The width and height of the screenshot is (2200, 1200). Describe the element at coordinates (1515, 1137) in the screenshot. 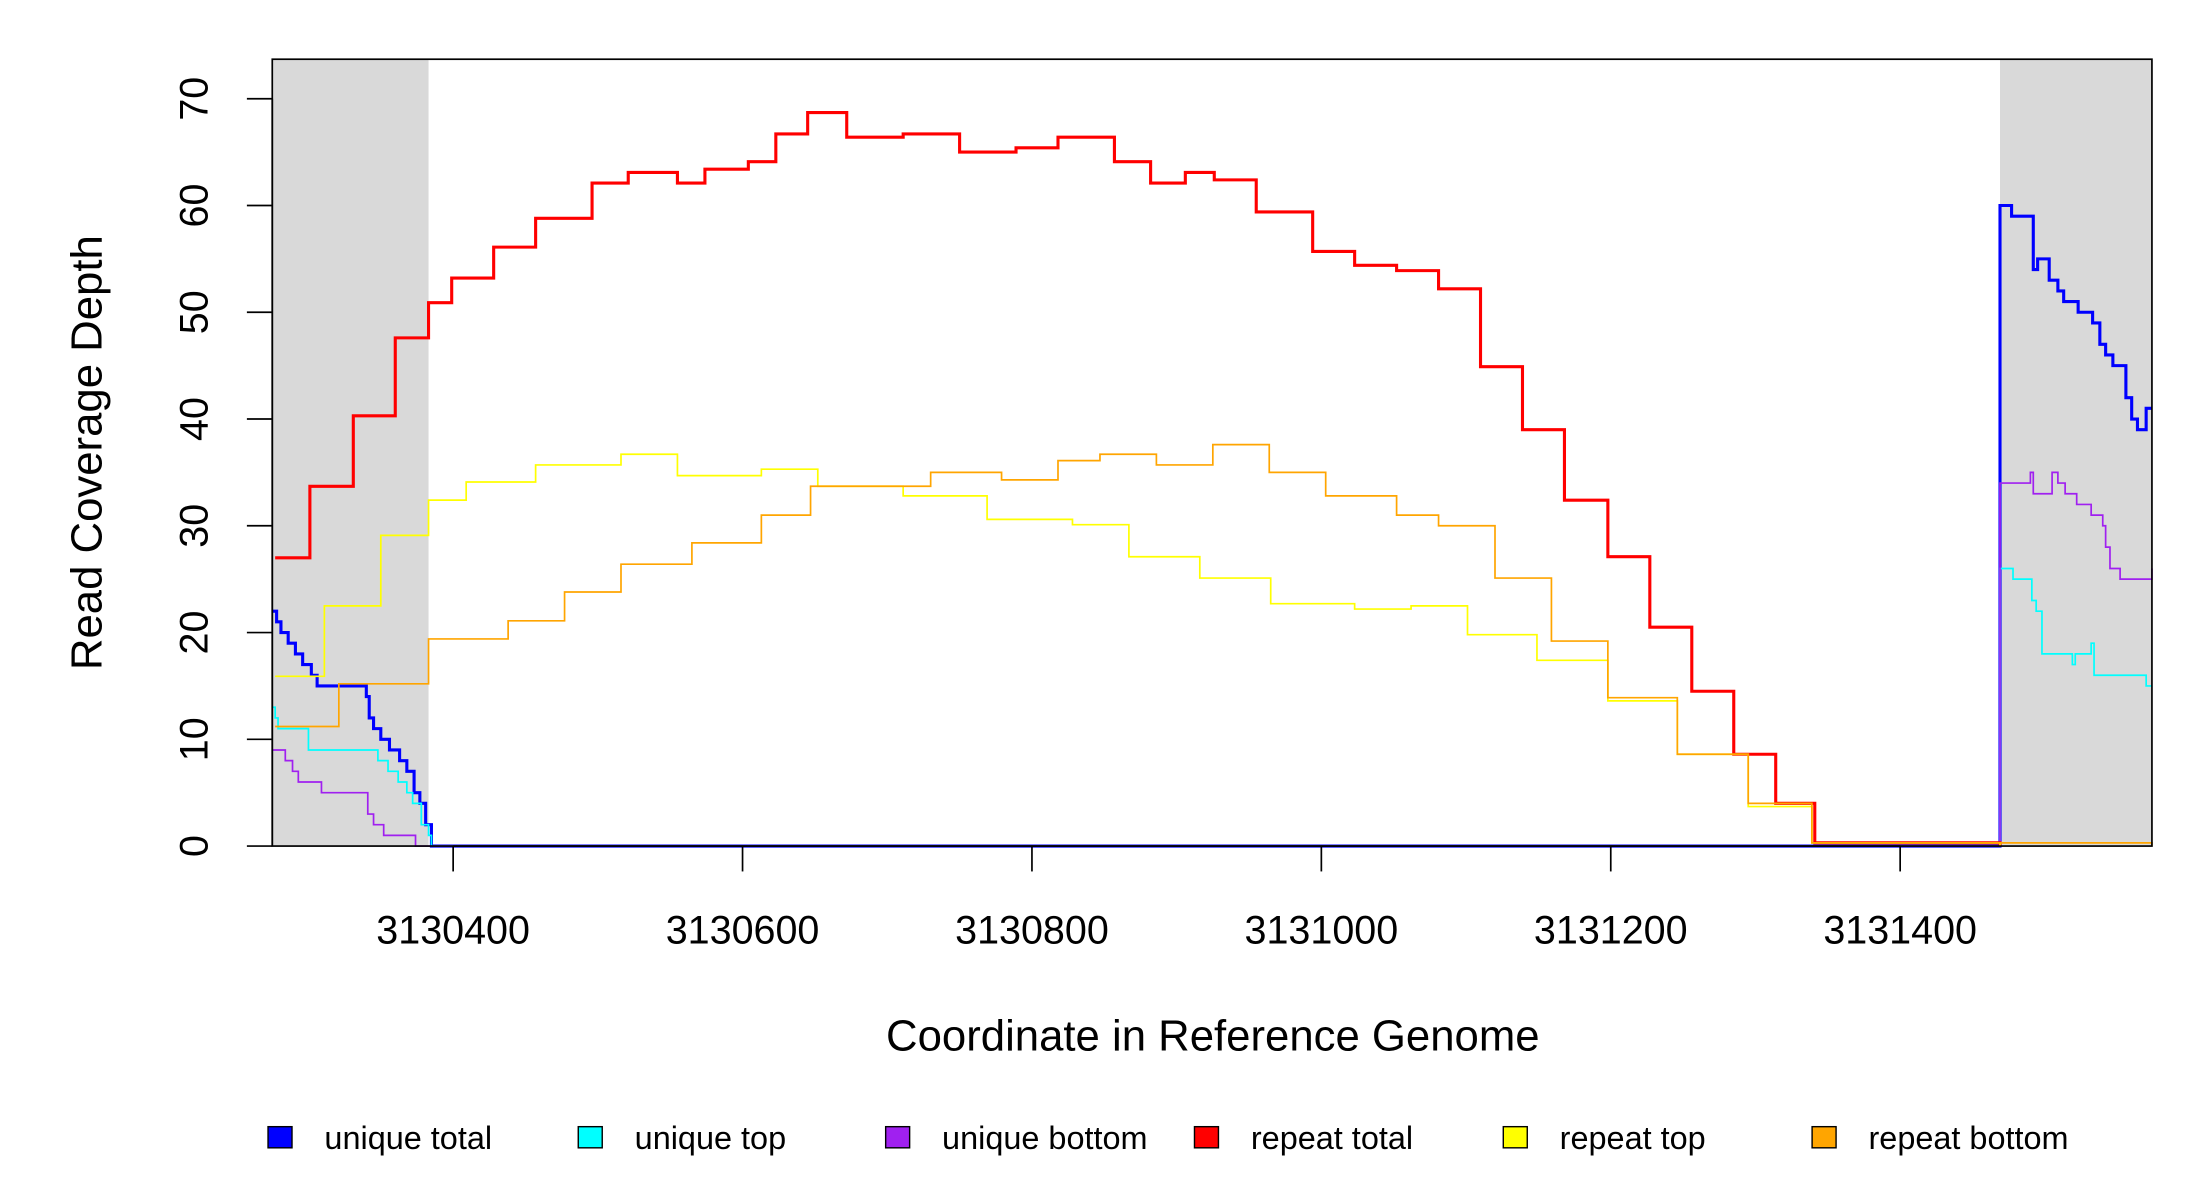

I see `legend-swatch-repeat-top` at that location.